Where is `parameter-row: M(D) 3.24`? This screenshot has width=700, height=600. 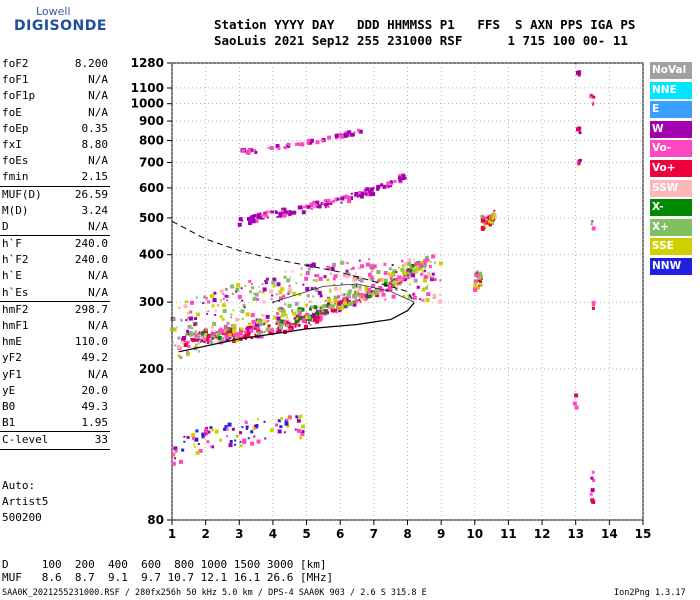 parameter-row: M(D) 3.24 is located at coordinates (56, 211).